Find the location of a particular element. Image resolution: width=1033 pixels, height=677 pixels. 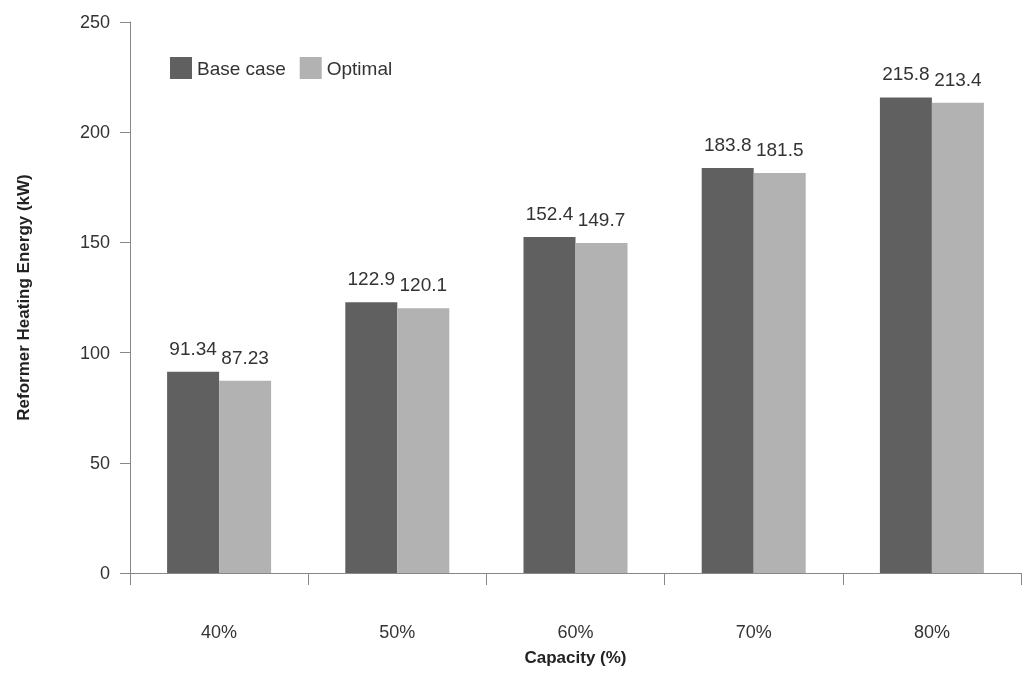

data-label: 122.9 is located at coordinates (371, 279).